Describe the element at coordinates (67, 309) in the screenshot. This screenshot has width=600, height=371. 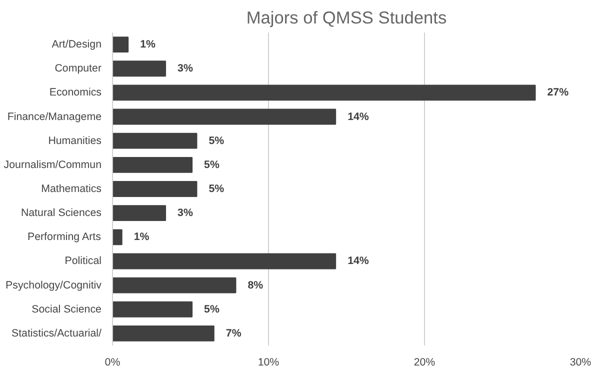
I see `y-tick-label: Social Science` at that location.